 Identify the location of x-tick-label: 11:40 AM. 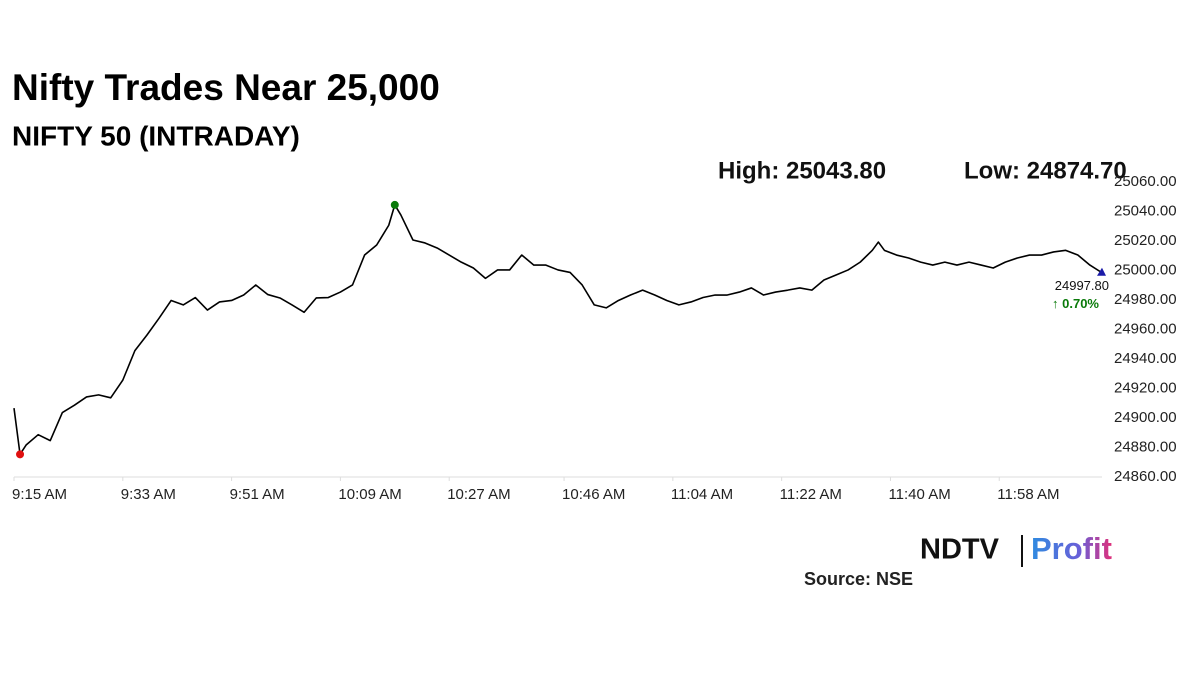
(919, 494).